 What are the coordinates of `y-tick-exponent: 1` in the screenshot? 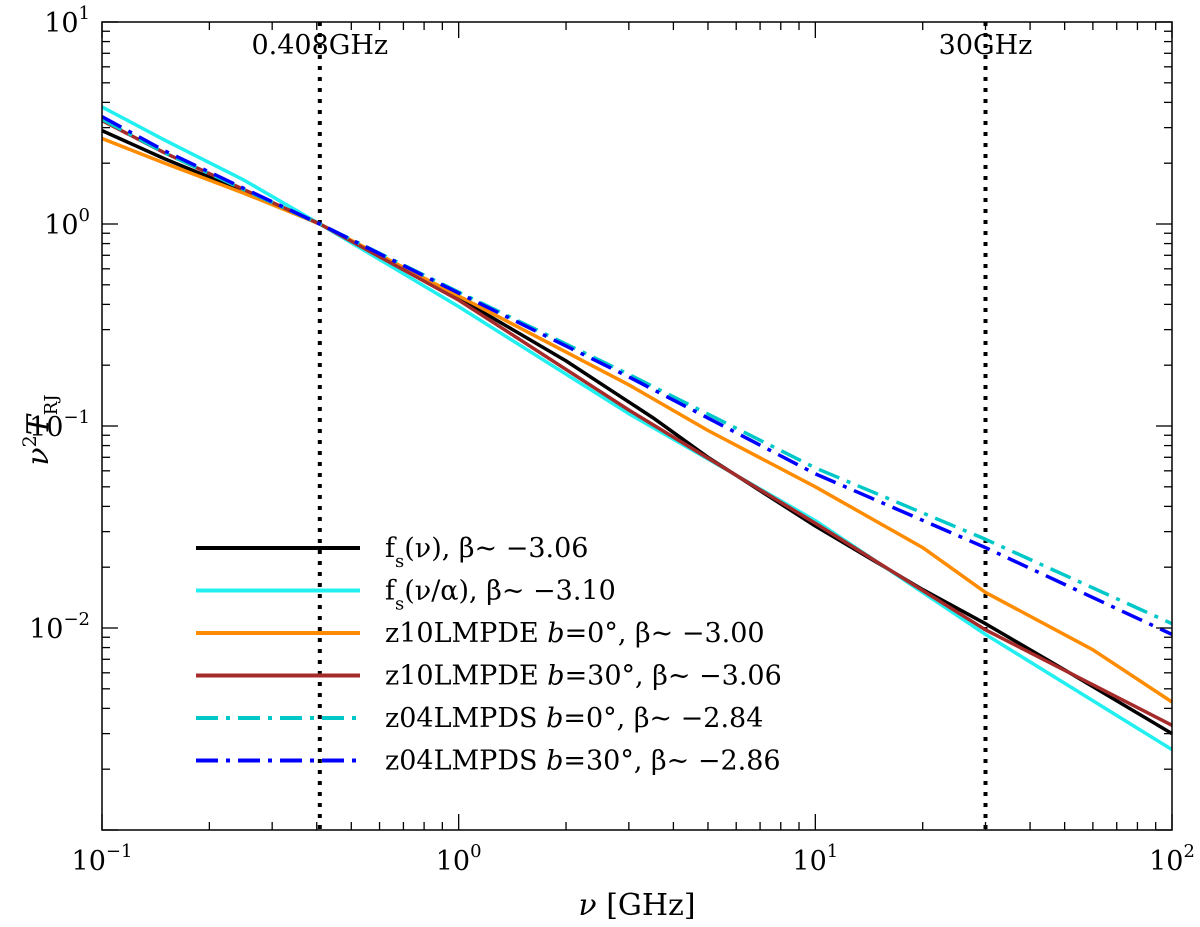 It's located at (84, 13).